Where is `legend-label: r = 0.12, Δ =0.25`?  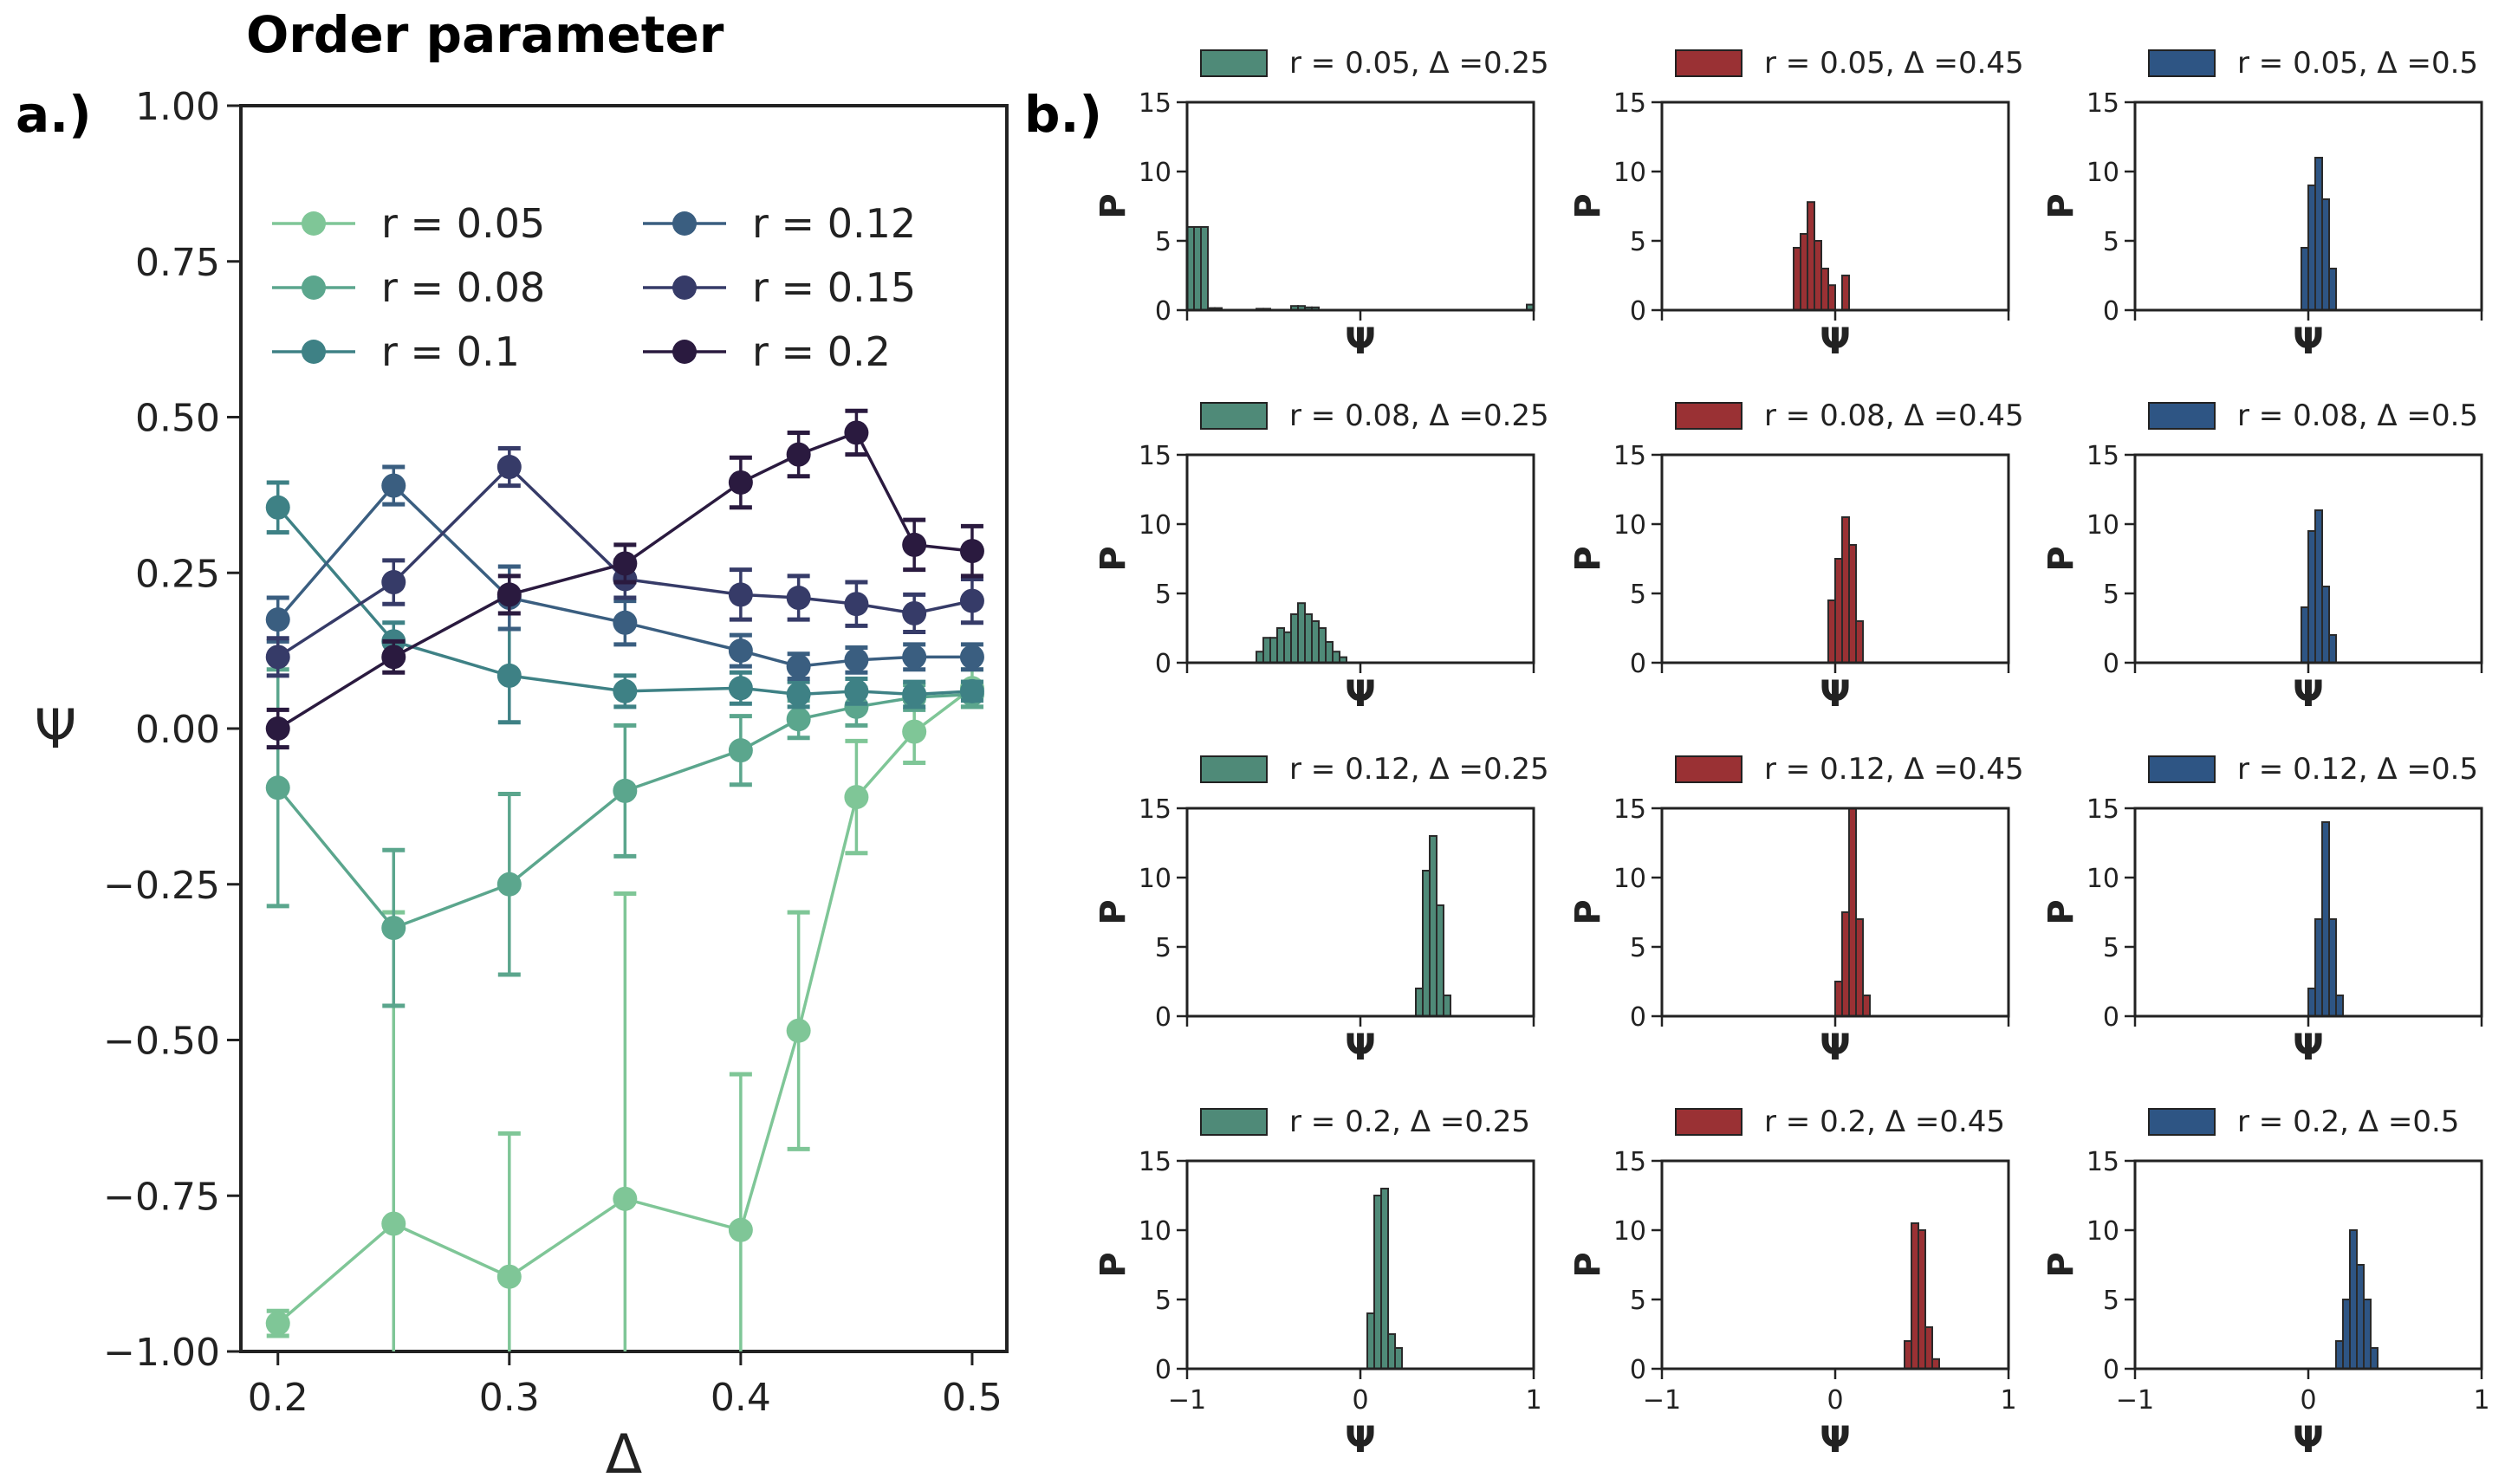
legend-label: r = 0.12, Δ =0.25 is located at coordinates (1419, 769).